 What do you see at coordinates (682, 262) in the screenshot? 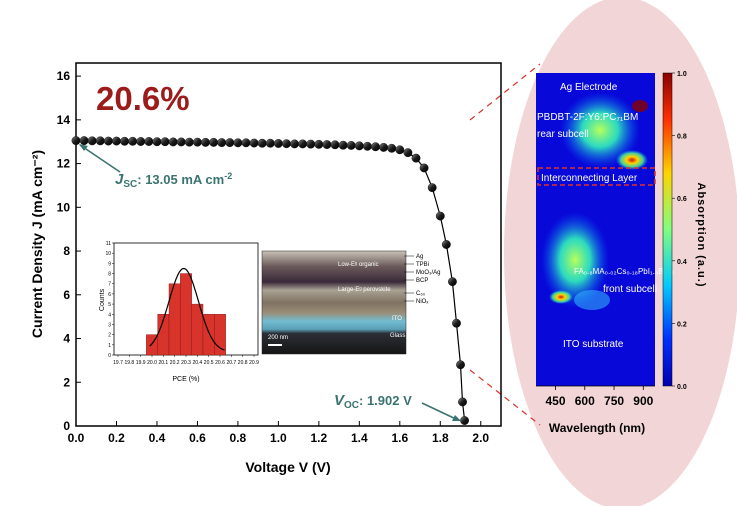
I see `colorbar-tick-label: 0.4` at bounding box center [682, 262].